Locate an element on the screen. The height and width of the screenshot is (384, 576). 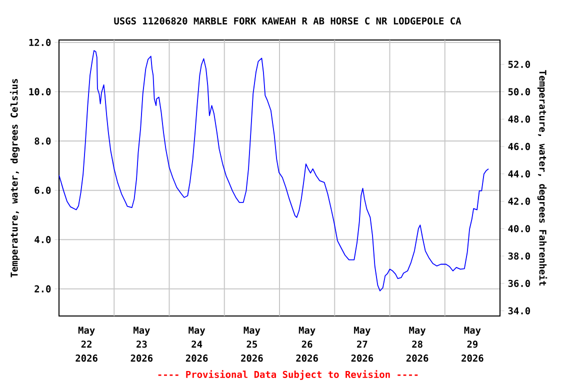
x-tick-label: May 23 2026 is located at coordinates (141, 344).